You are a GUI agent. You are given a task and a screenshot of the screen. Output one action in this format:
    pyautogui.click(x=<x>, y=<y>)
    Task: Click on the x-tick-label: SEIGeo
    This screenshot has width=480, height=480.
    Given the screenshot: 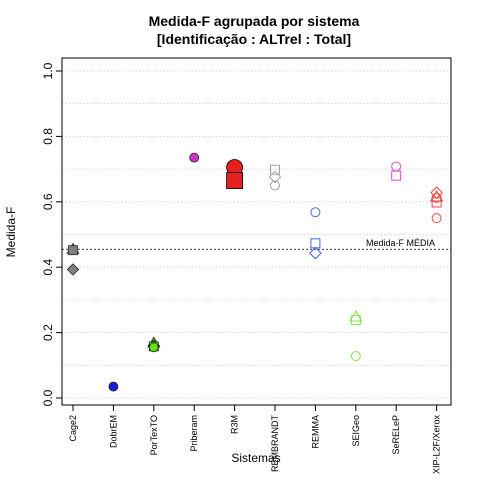 What is the action you would take?
    pyautogui.click(x=356, y=431)
    